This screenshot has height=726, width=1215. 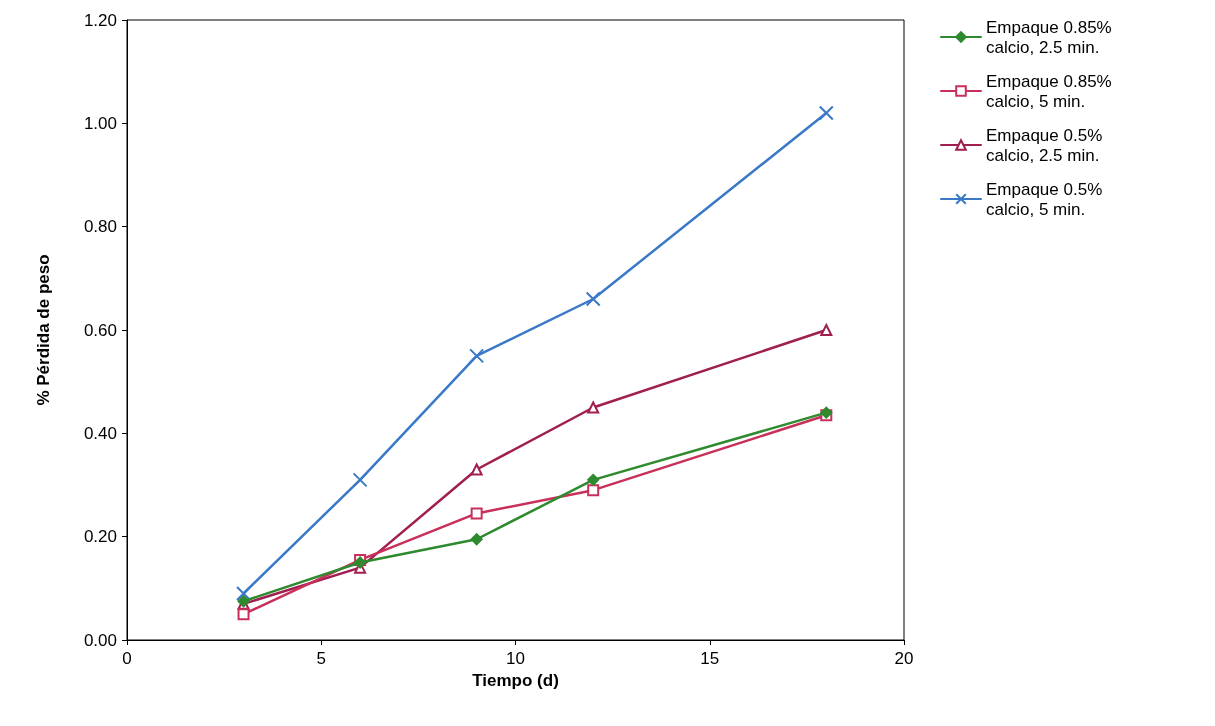 I want to click on x-axis-title: Tiempo (d), so click(x=515, y=680).